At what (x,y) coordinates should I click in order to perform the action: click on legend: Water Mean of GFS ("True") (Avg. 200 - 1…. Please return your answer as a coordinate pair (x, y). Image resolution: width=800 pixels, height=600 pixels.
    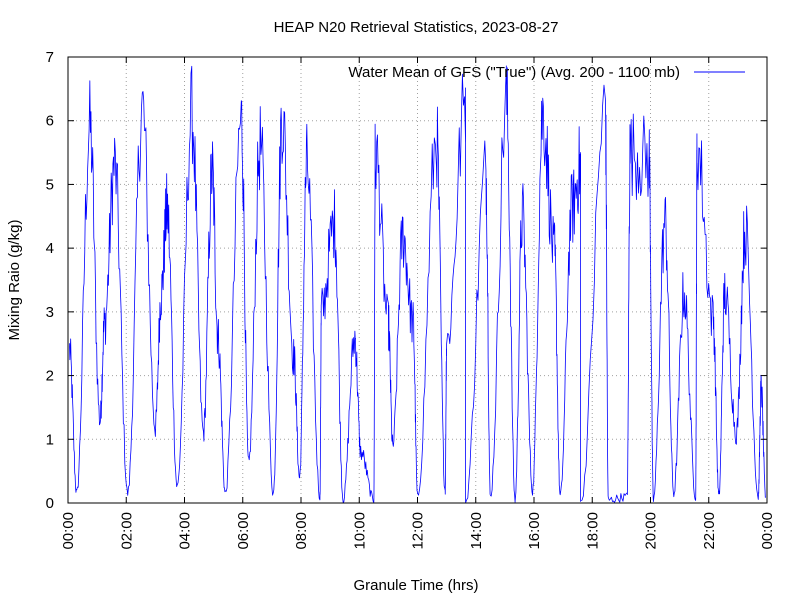
    Looking at the image, I should click on (546, 72).